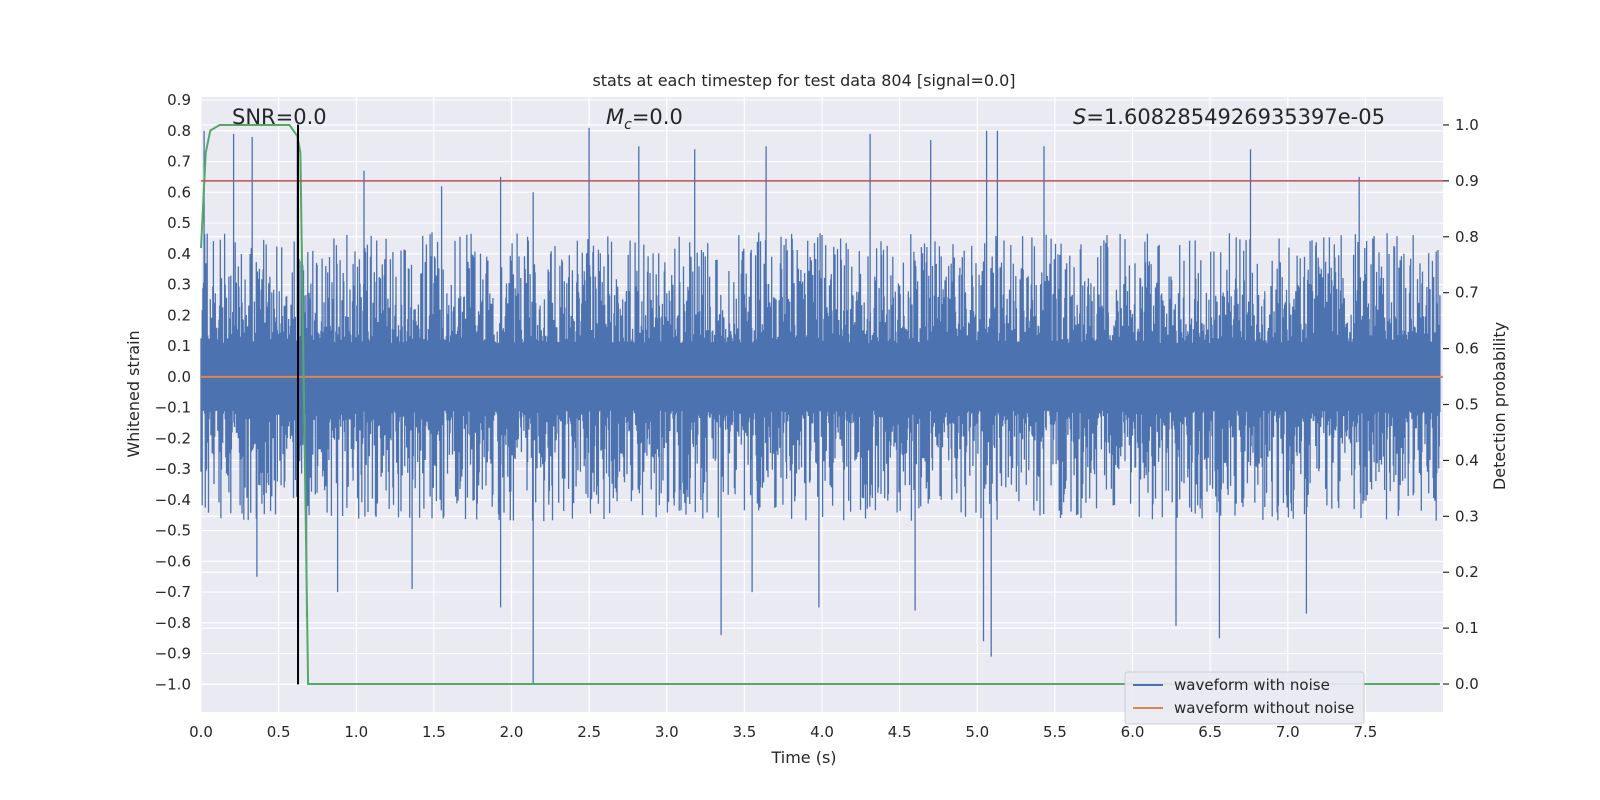  Describe the element at coordinates (133, 393) in the screenshot. I see `y-axis-label: Whitened strain` at that location.